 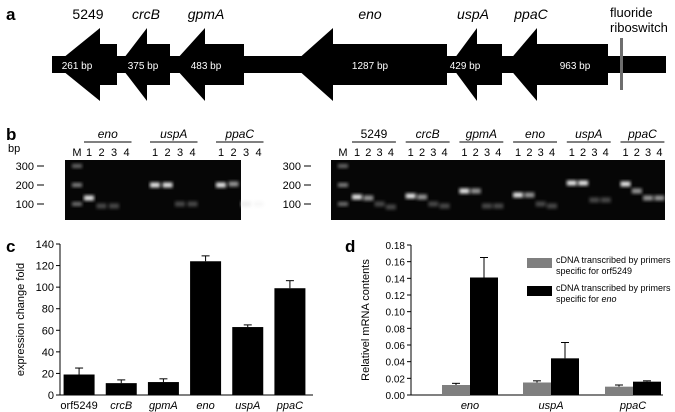 I want to click on c-ytick-label: 140, so click(x=45, y=245).